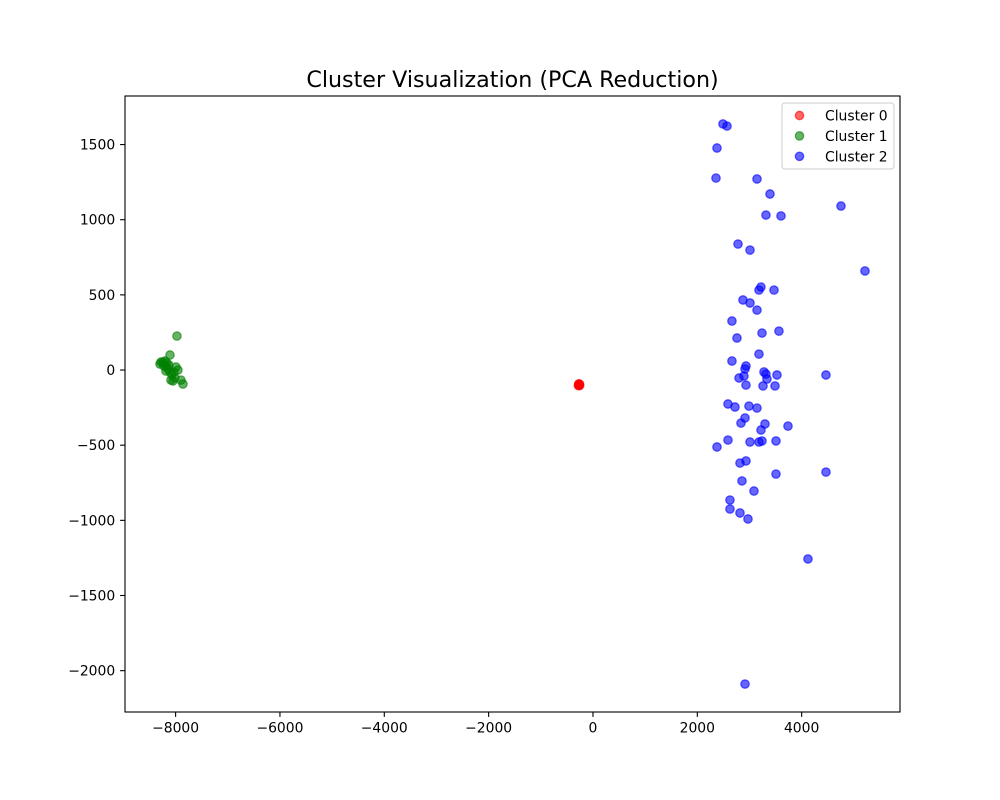 The height and width of the screenshot is (800, 1000). I want to click on y-tick-label: 0, so click(110, 371).